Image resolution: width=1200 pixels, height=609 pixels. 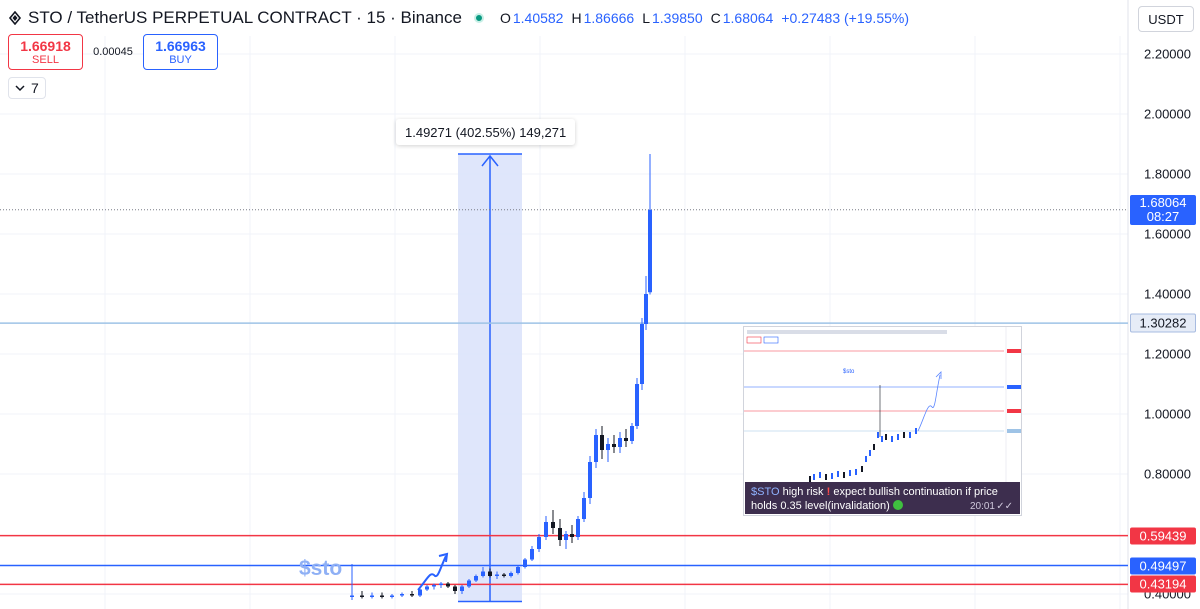 What do you see at coordinates (938, 375) in the screenshot?
I see `mini-arrow-head` at bounding box center [938, 375].